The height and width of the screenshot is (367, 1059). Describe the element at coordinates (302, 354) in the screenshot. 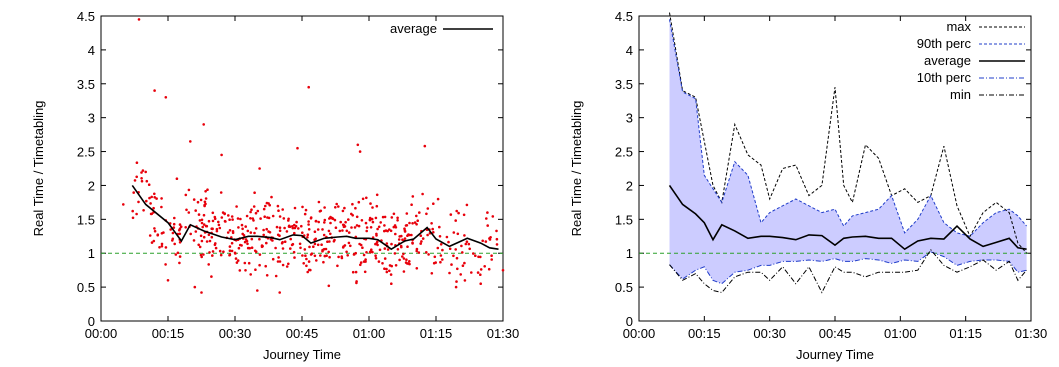

I see `x-axis-label: Journey Time` at that location.